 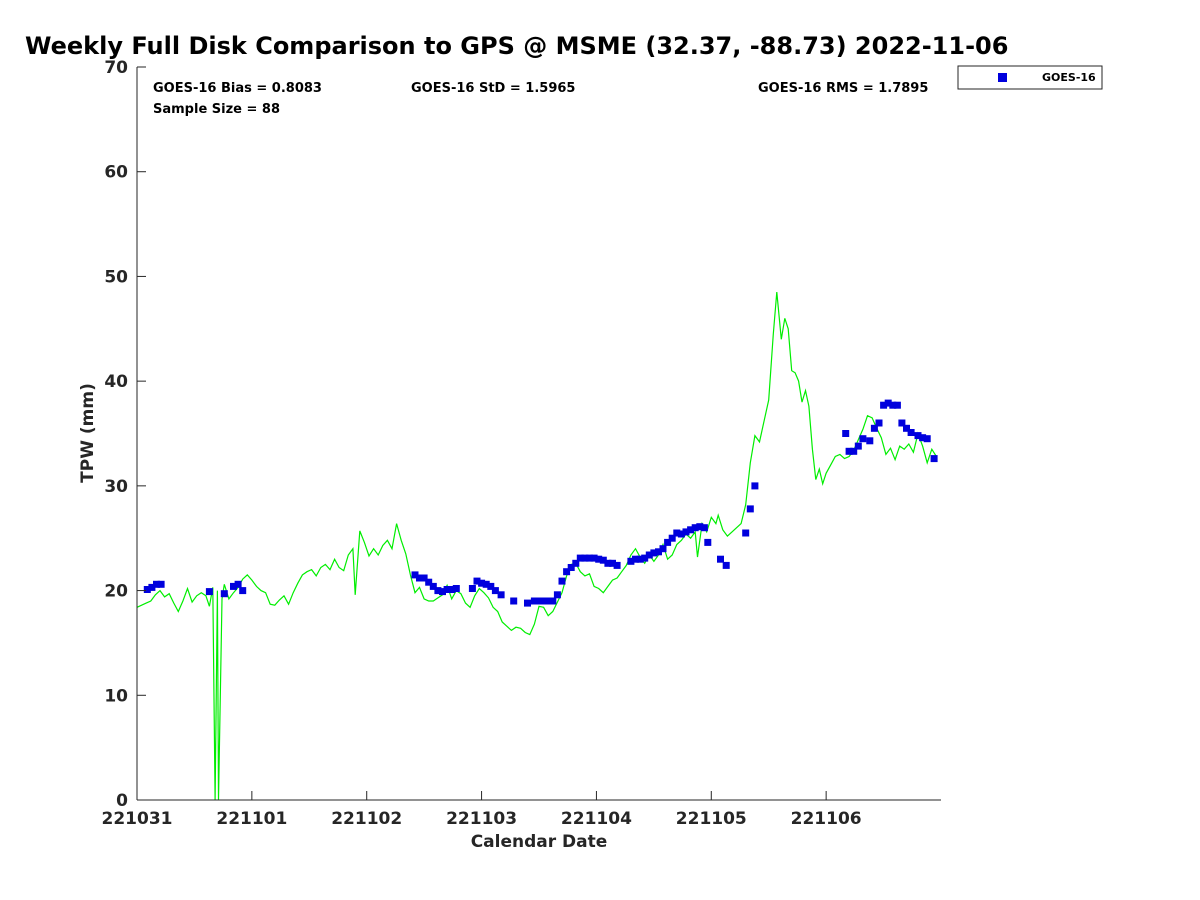 I want to click on x-tick-label: 221102, so click(x=366, y=819).